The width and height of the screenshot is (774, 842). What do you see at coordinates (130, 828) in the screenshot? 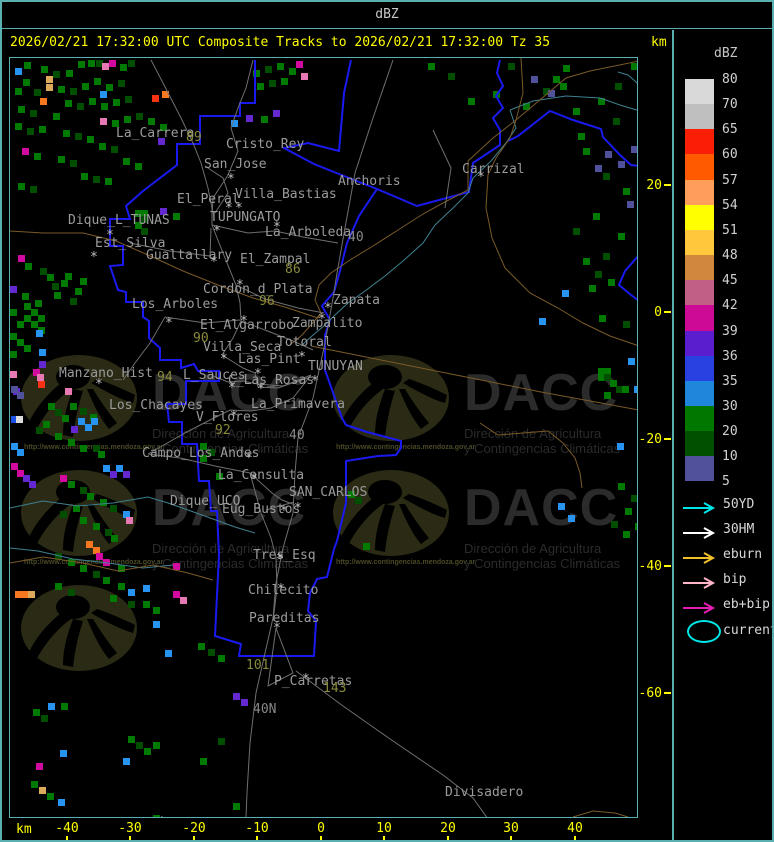
I see `bottom-axis-tick-label: -30` at bounding box center [130, 828].